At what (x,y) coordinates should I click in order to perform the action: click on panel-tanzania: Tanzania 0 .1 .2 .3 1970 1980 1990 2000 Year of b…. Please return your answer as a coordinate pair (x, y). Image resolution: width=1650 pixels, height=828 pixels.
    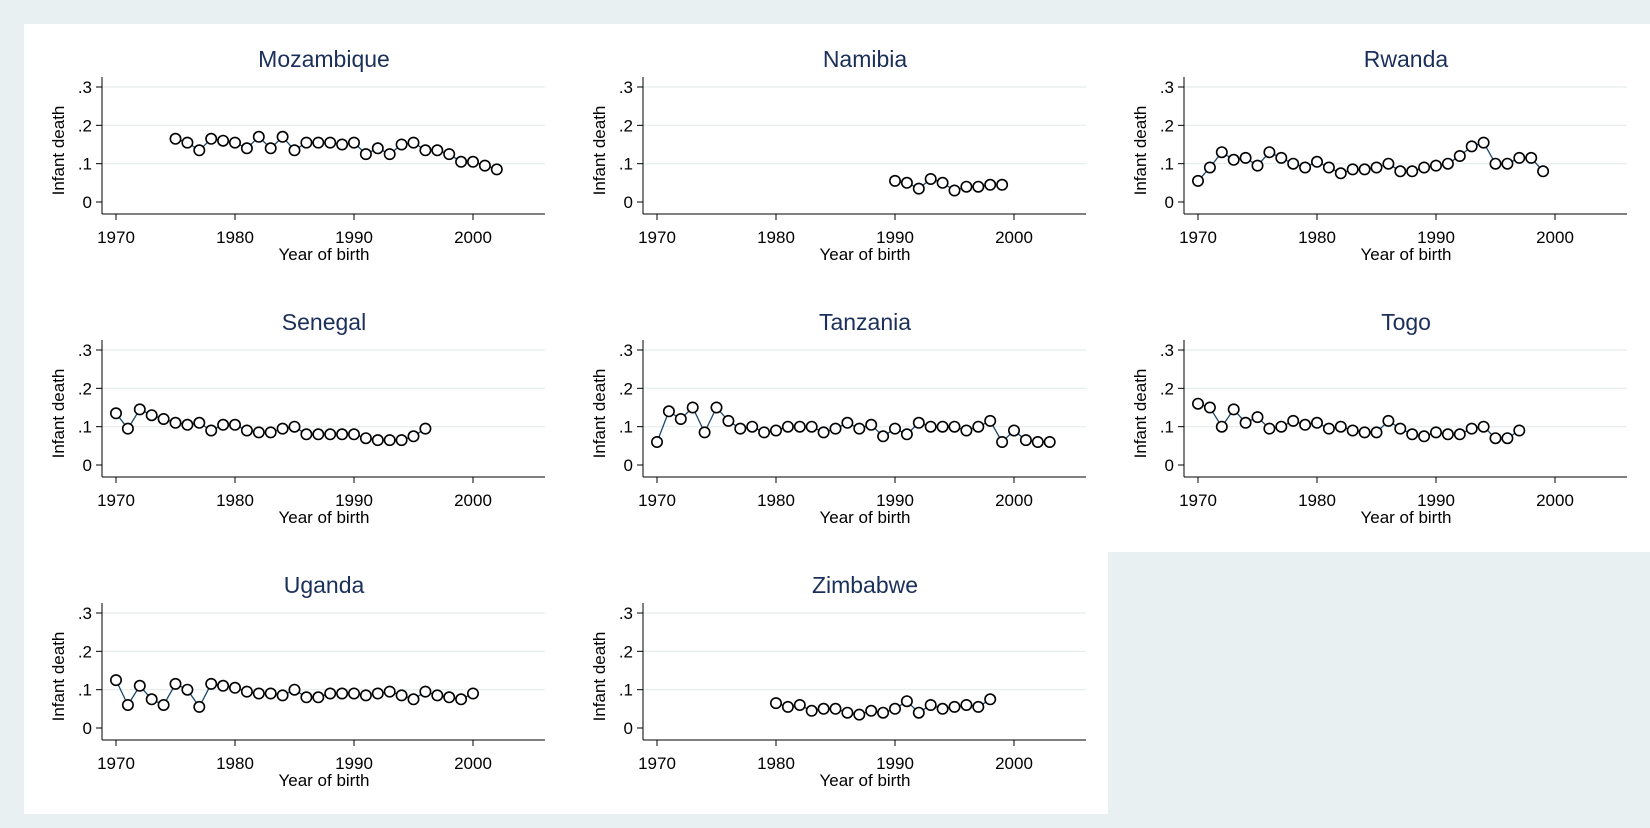
    Looking at the image, I should click on (838, 418).